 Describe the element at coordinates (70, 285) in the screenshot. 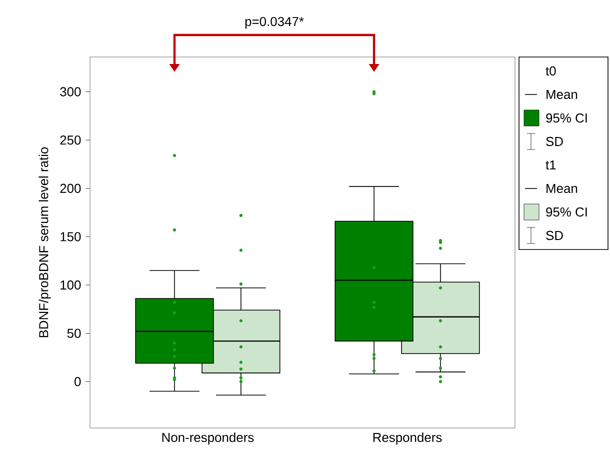

I see `y-tick-label: 100` at that location.